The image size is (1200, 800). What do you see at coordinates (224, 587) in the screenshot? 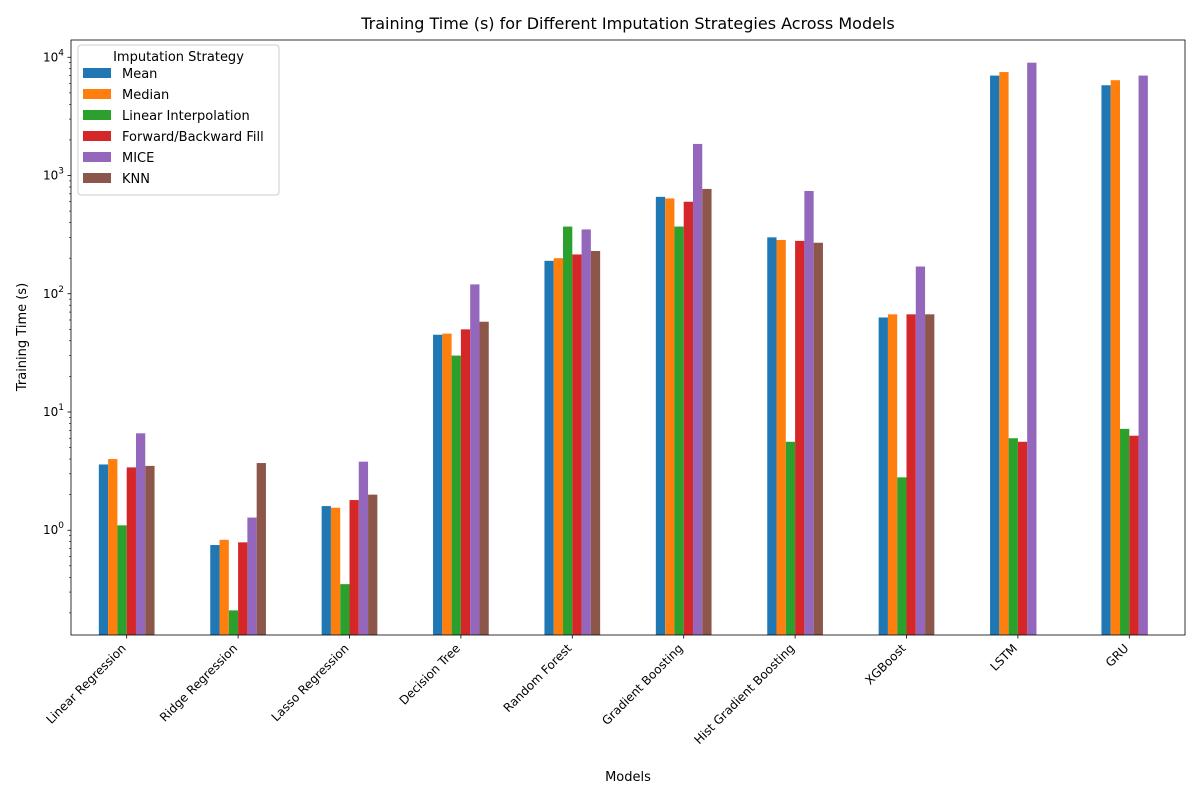
I see `bar-median-ridge-regression` at bounding box center [224, 587].